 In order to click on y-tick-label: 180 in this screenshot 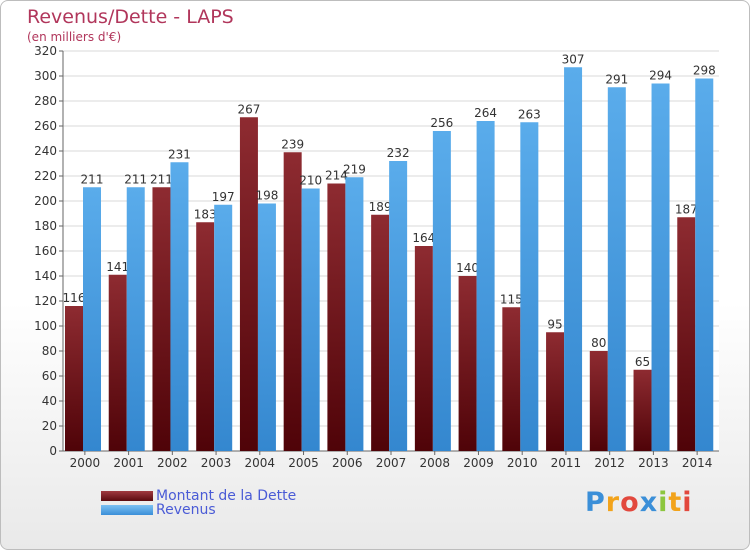, I will do `click(45, 226)`.